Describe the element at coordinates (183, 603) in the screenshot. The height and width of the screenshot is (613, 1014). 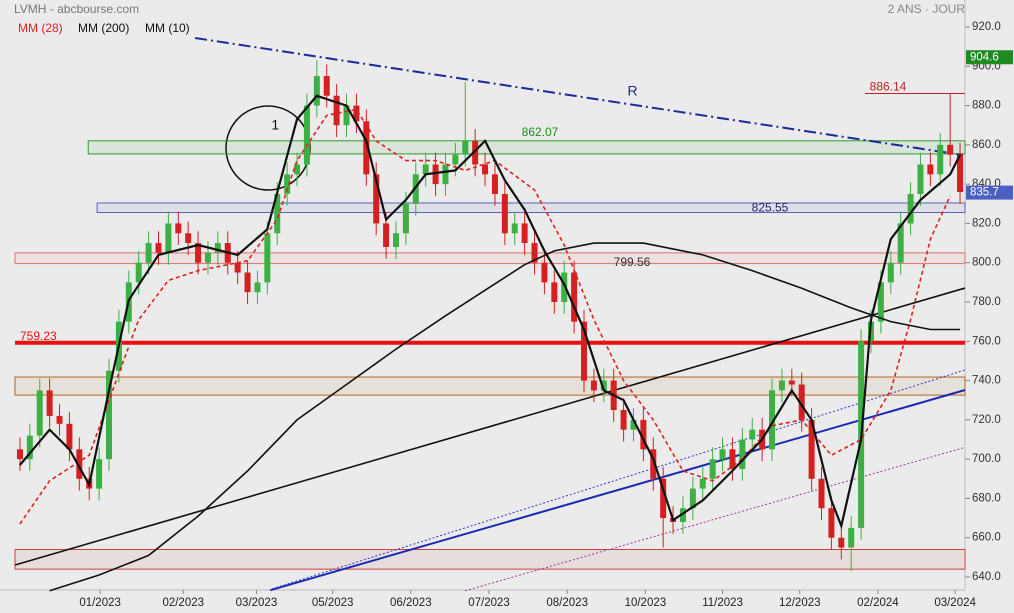
I see `x-tick-label: 02/2023` at that location.